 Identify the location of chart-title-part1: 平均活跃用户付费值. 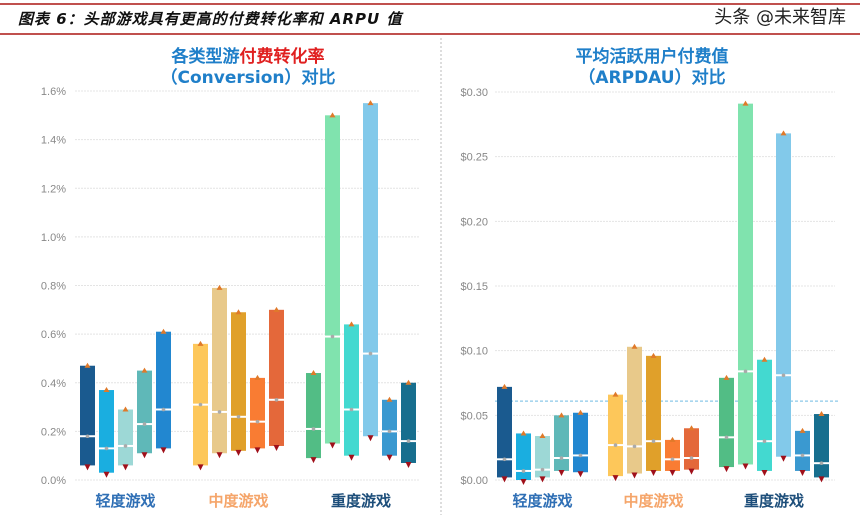
(652, 56).